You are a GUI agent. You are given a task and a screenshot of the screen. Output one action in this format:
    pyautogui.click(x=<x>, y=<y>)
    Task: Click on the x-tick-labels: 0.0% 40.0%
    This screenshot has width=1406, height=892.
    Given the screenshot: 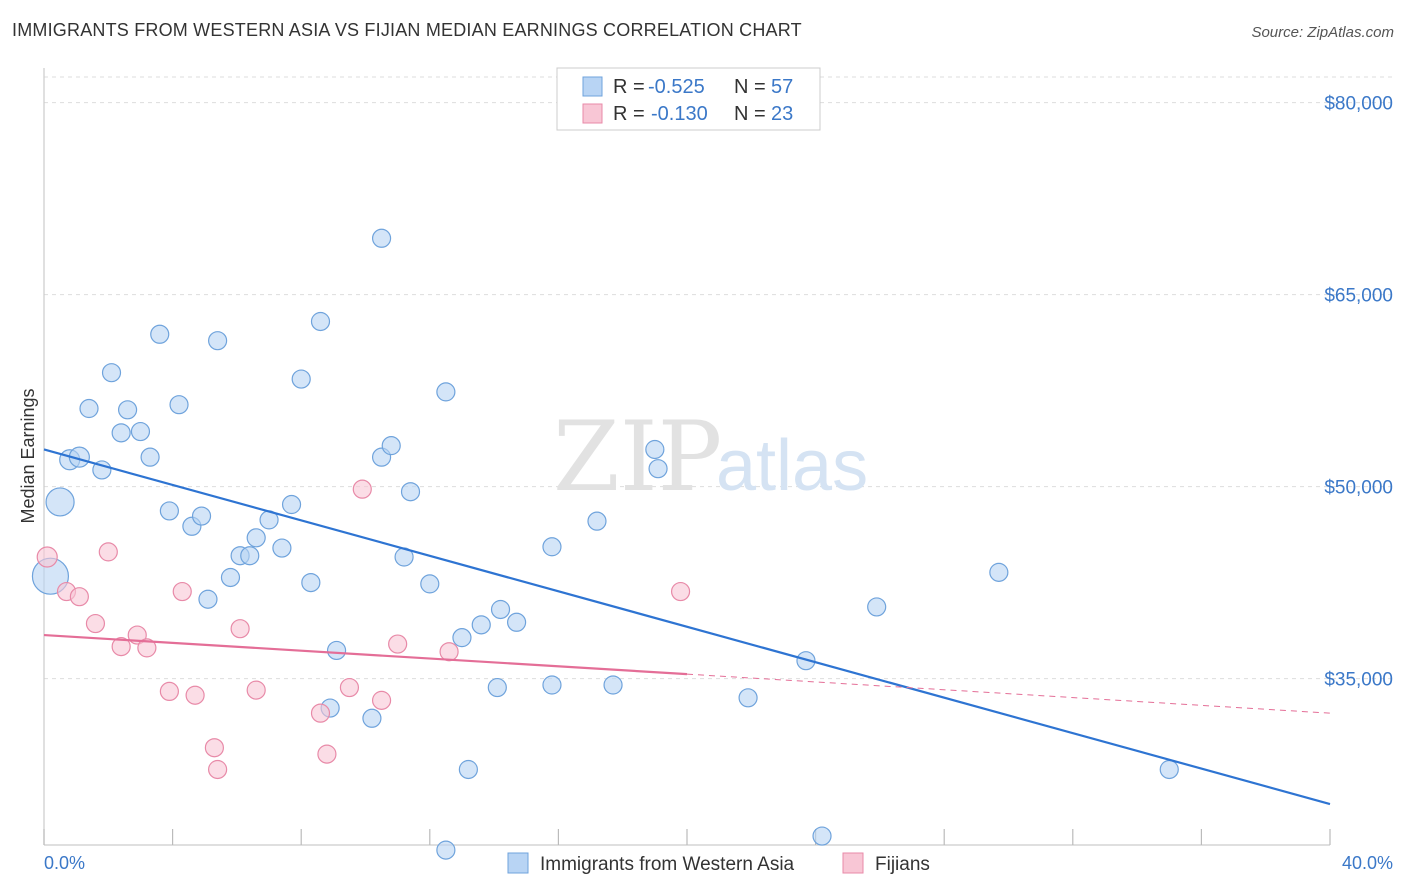 What is the action you would take?
    pyautogui.click(x=718, y=863)
    